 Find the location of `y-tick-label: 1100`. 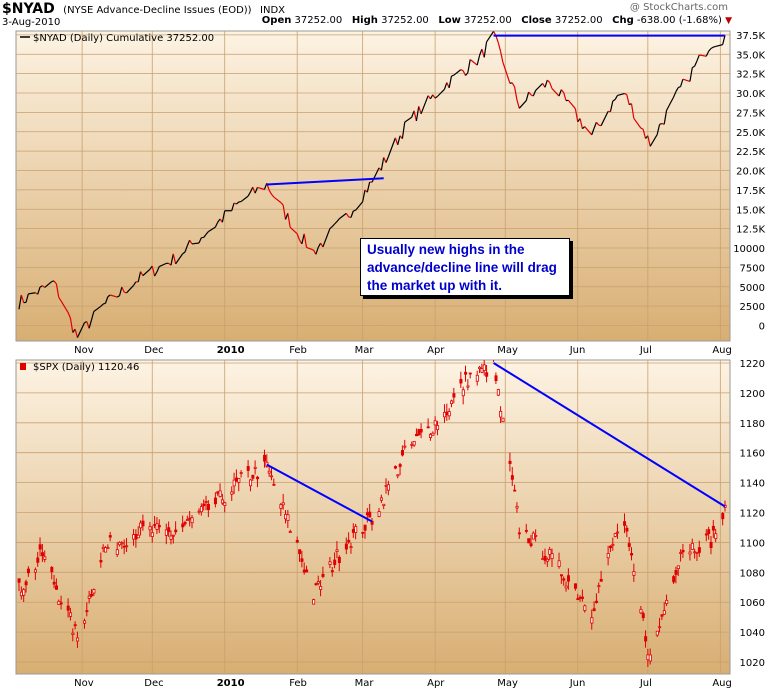

y-tick-label: 1100 is located at coordinates (752, 543).